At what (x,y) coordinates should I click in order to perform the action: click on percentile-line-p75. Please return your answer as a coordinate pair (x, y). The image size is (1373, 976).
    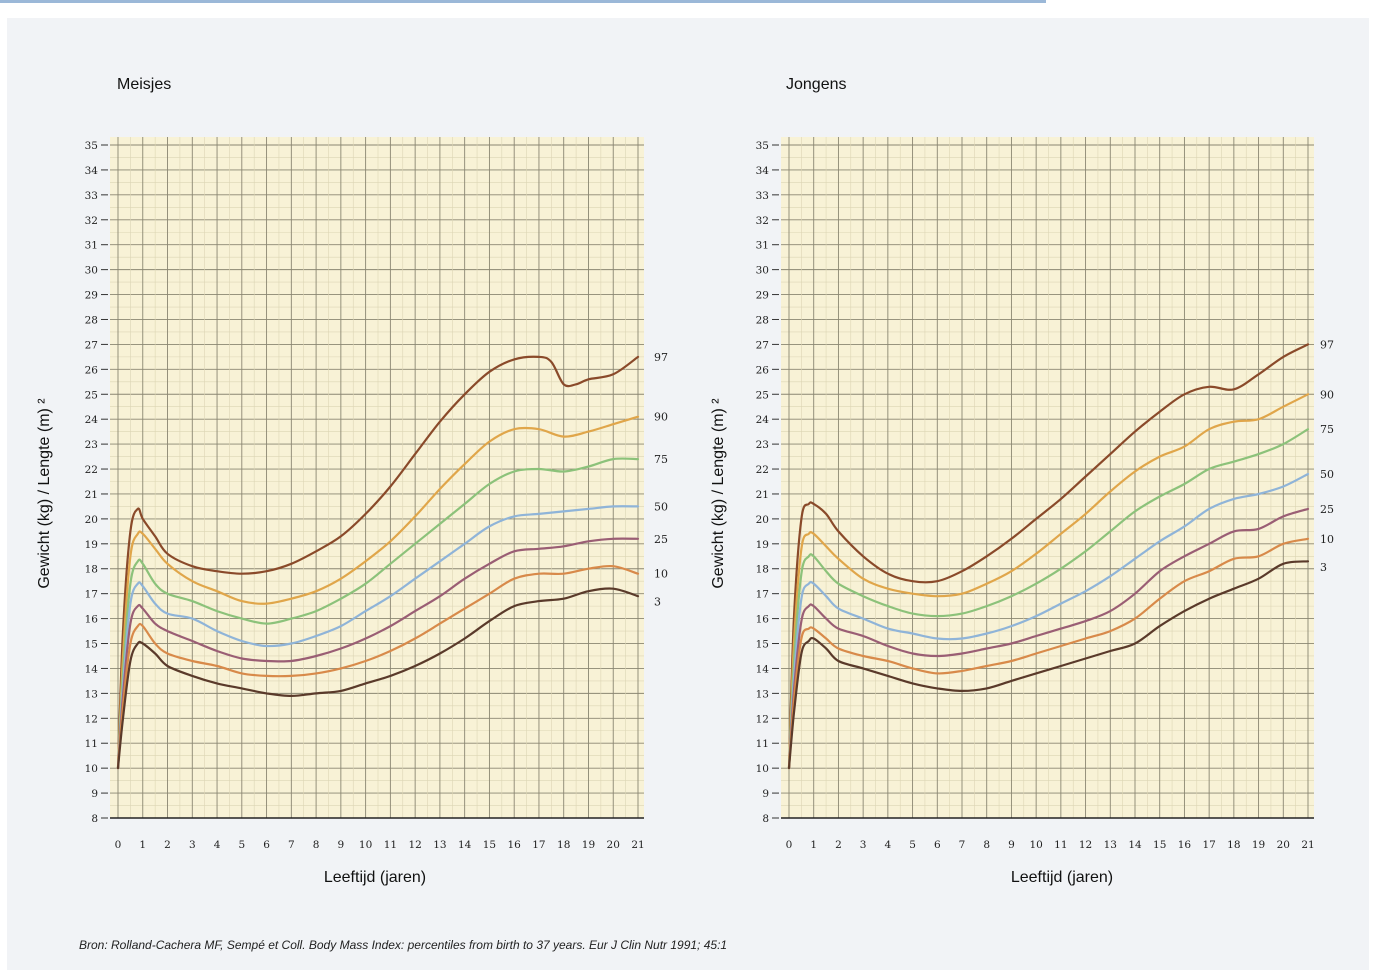
    Looking at the image, I should click on (378, 613).